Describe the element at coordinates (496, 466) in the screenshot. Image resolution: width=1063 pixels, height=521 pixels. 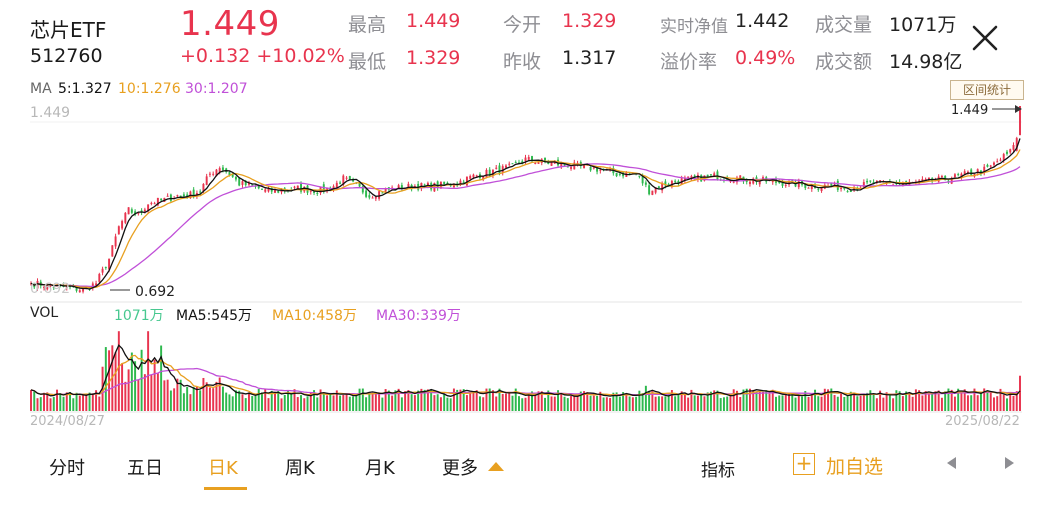
I see `more-caret-icon` at that location.